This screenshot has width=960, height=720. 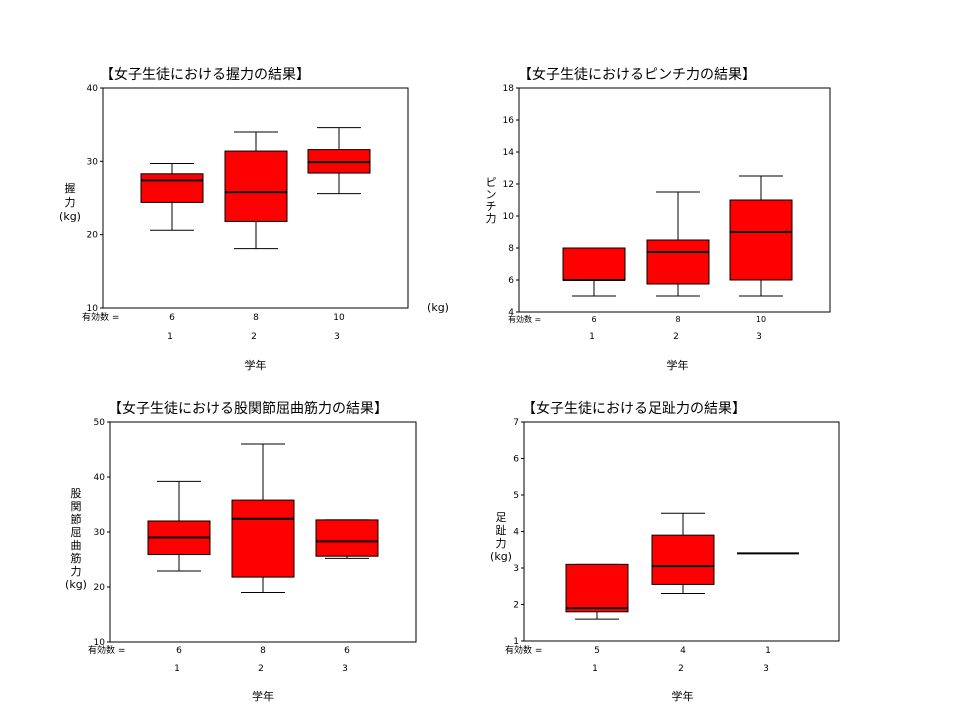 What do you see at coordinates (491, 206) in the screenshot?
I see `y-axis-label: チ` at bounding box center [491, 206].